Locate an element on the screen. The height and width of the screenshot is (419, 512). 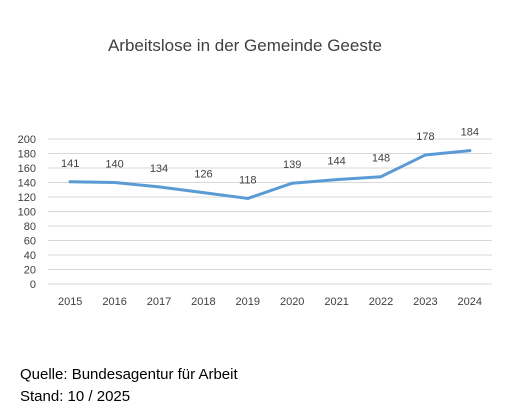
x-tick-label: 2017 is located at coordinates (159, 302).